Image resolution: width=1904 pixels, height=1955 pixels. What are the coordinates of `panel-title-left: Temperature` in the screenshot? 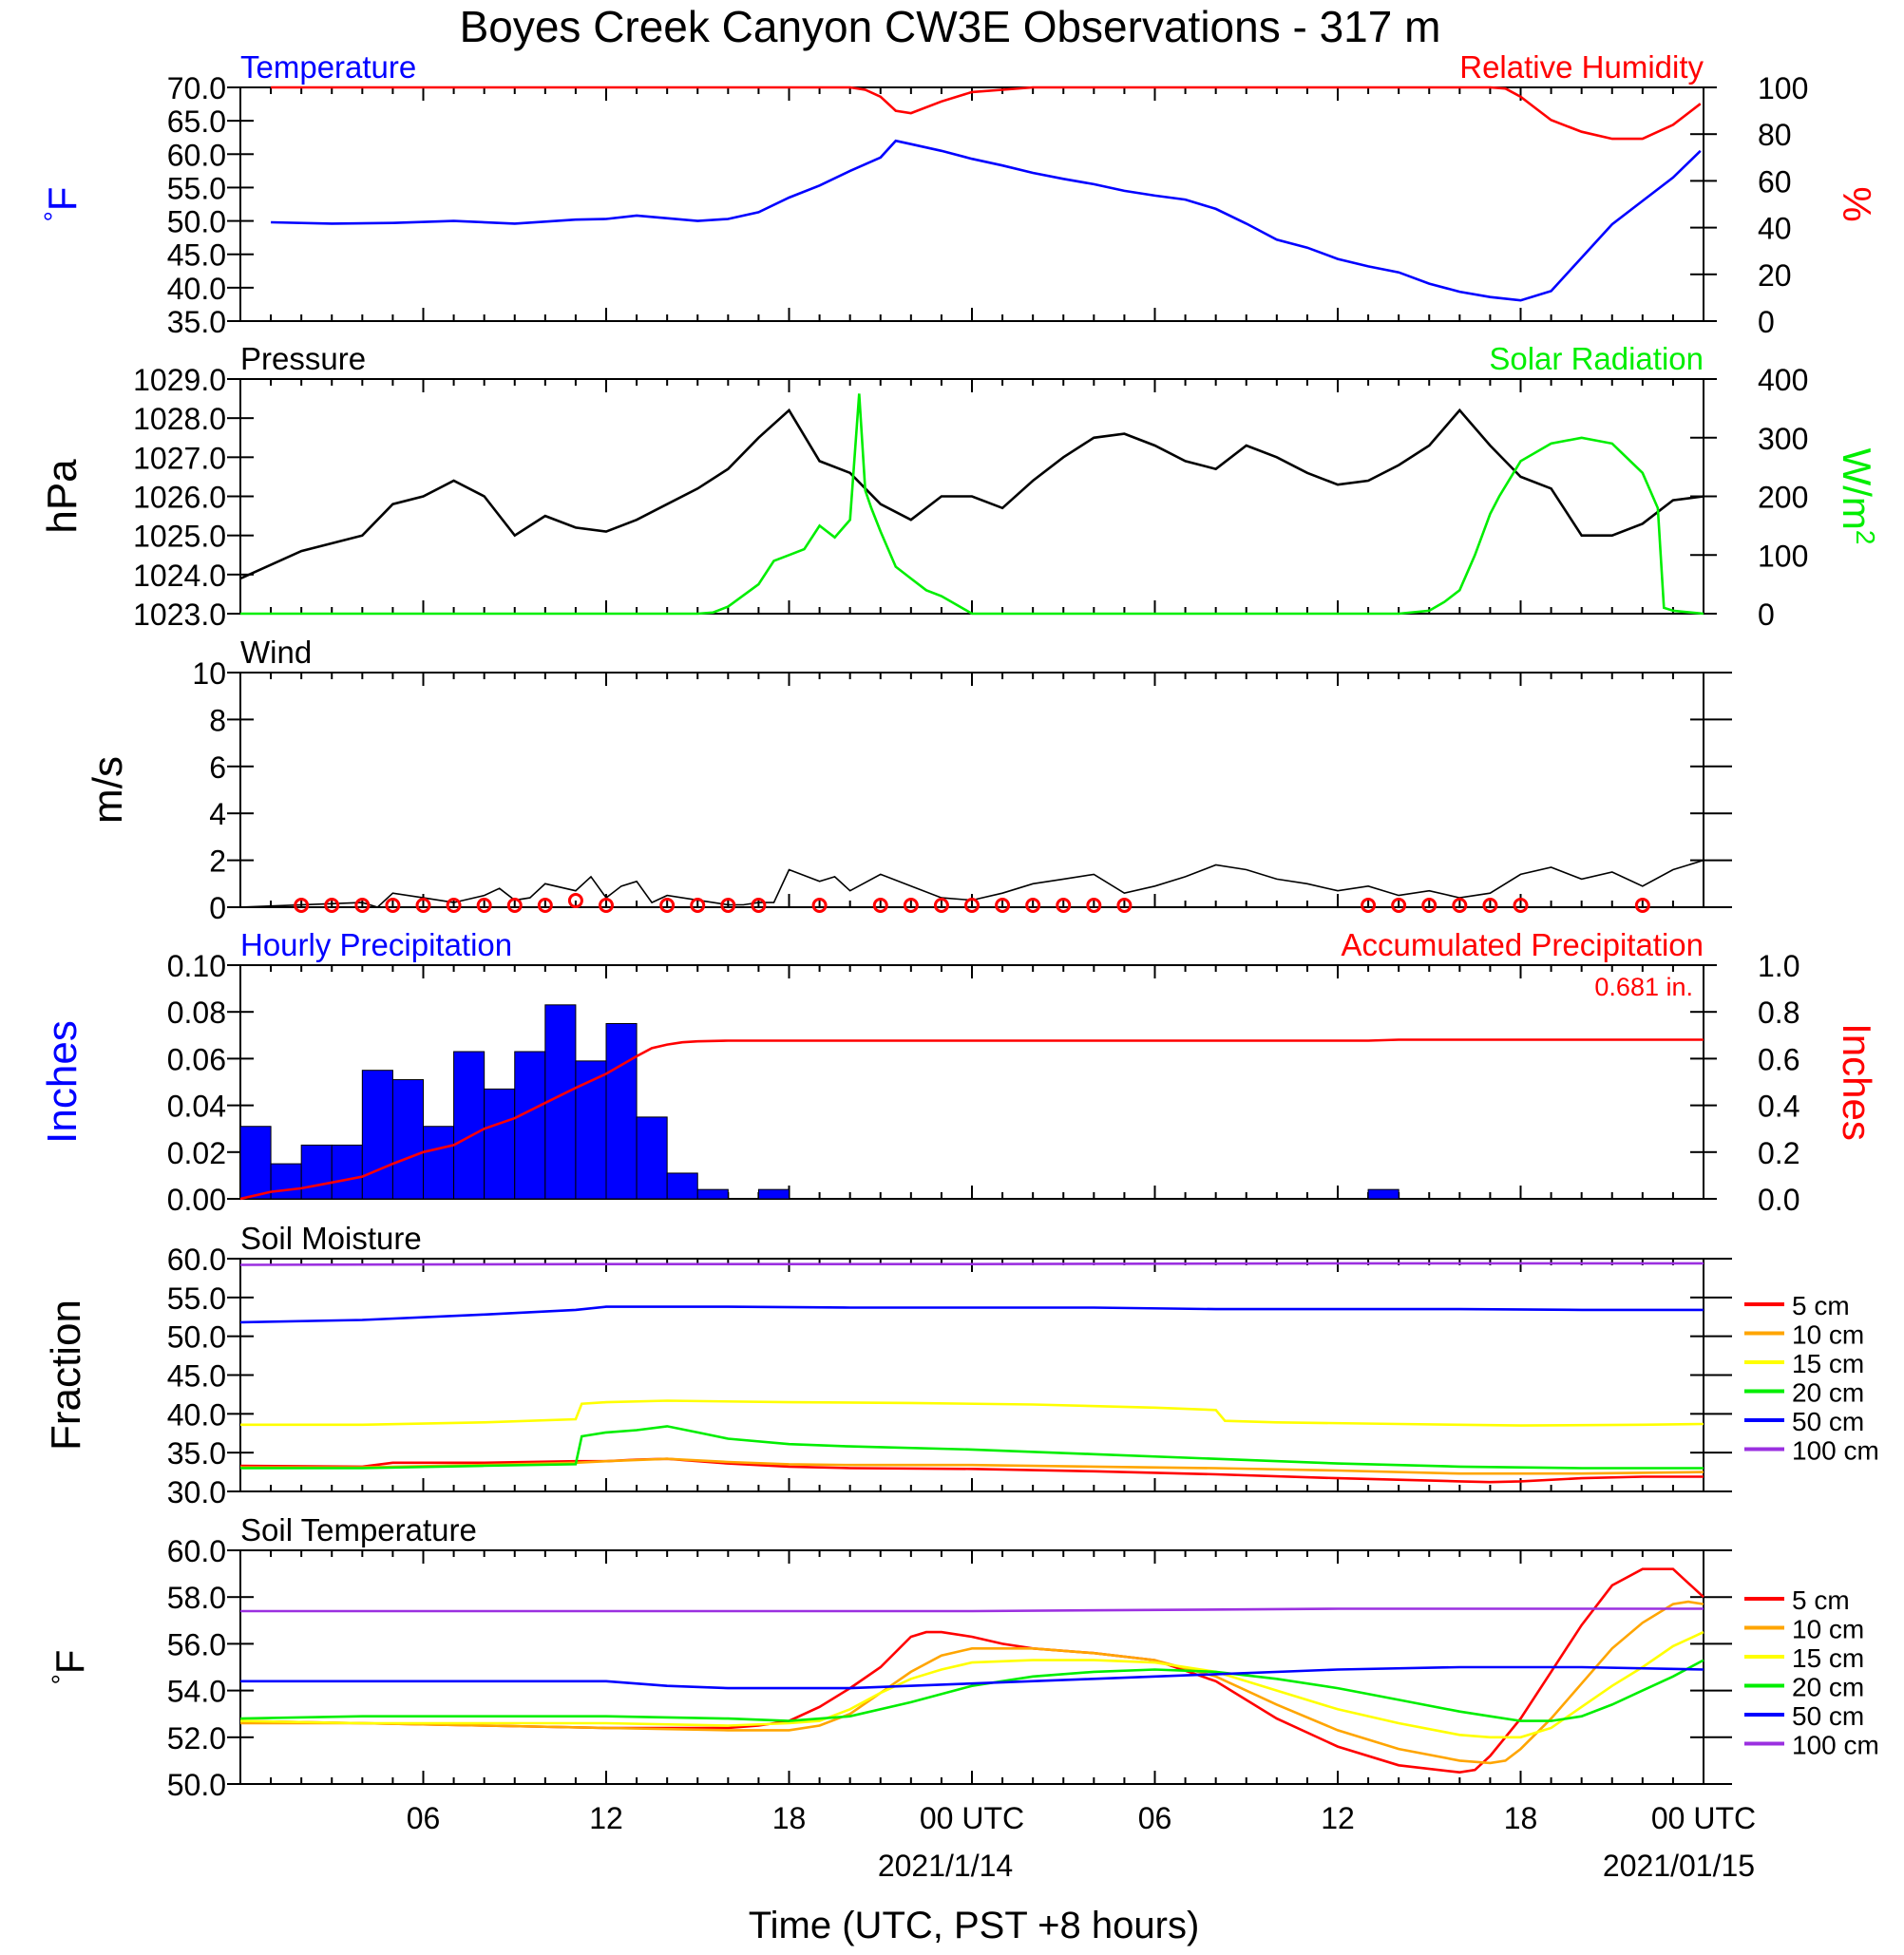 It's located at (328, 67).